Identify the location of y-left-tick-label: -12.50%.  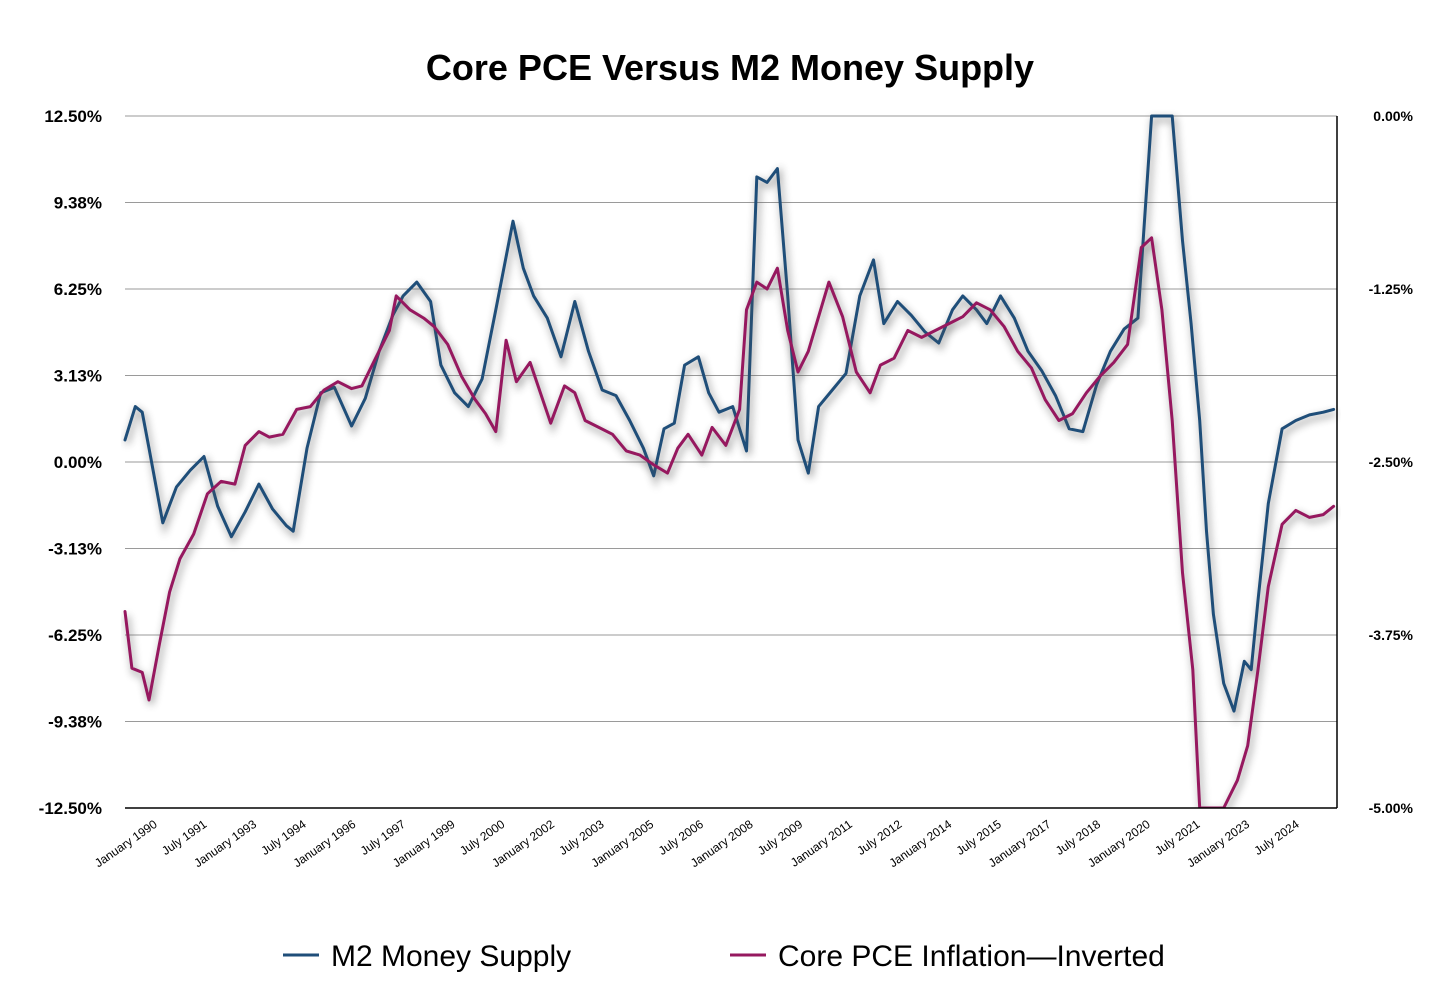
(70, 808).